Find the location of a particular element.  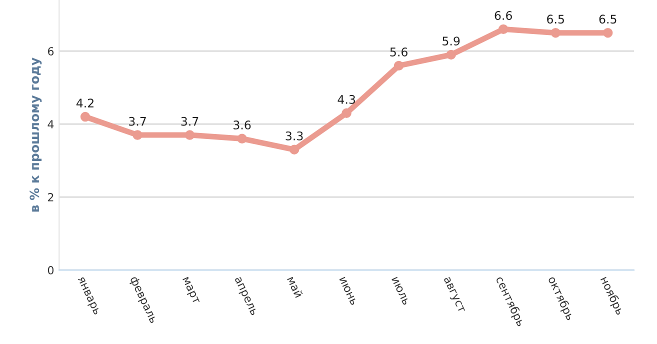

y-tick-label: 6 is located at coordinates (51, 51).